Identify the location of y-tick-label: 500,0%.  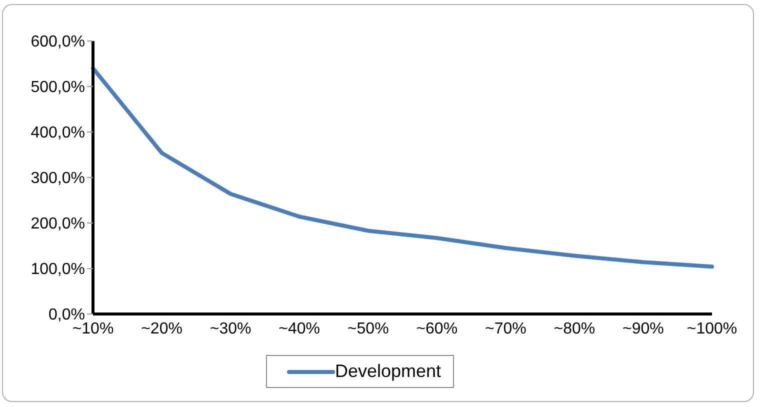
(57, 87).